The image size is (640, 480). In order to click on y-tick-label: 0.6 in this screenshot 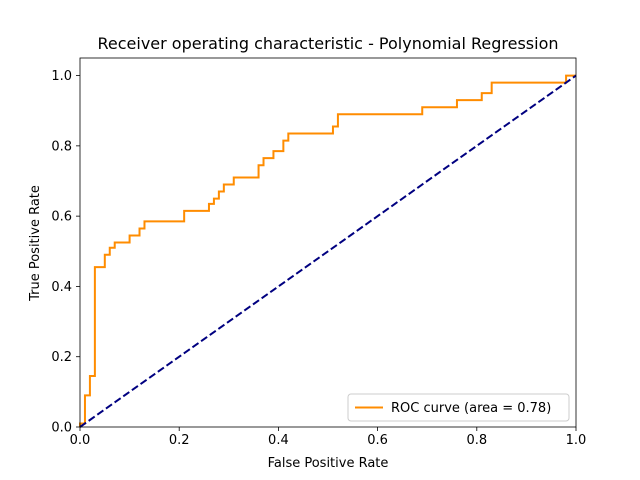, I will do `click(61, 217)`.